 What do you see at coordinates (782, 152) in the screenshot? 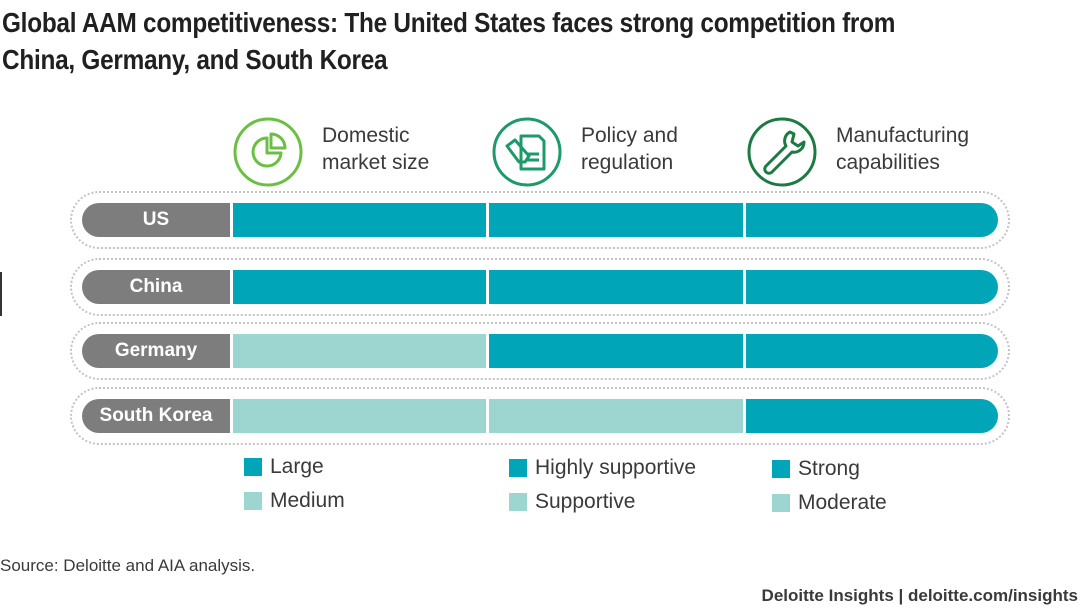
I see `wrench-icon` at bounding box center [782, 152].